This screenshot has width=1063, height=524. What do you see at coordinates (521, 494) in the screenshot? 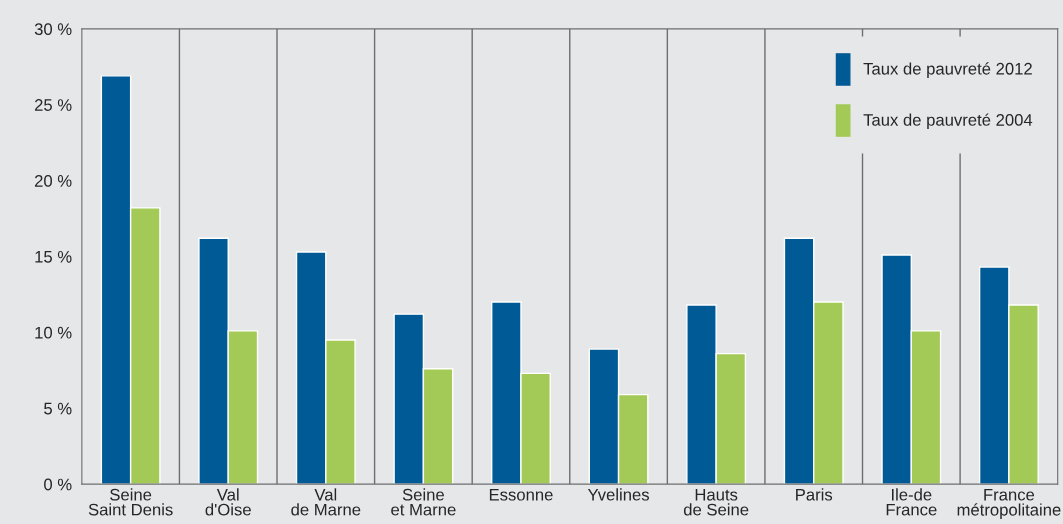
I see `x-tick-label: Essonne` at bounding box center [521, 494].